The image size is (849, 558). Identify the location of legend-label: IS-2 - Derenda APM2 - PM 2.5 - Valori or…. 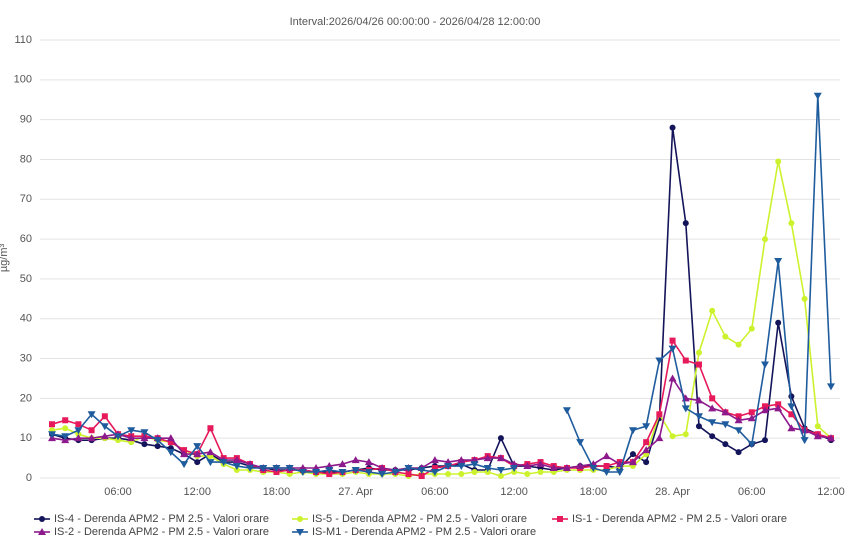
(161, 532).